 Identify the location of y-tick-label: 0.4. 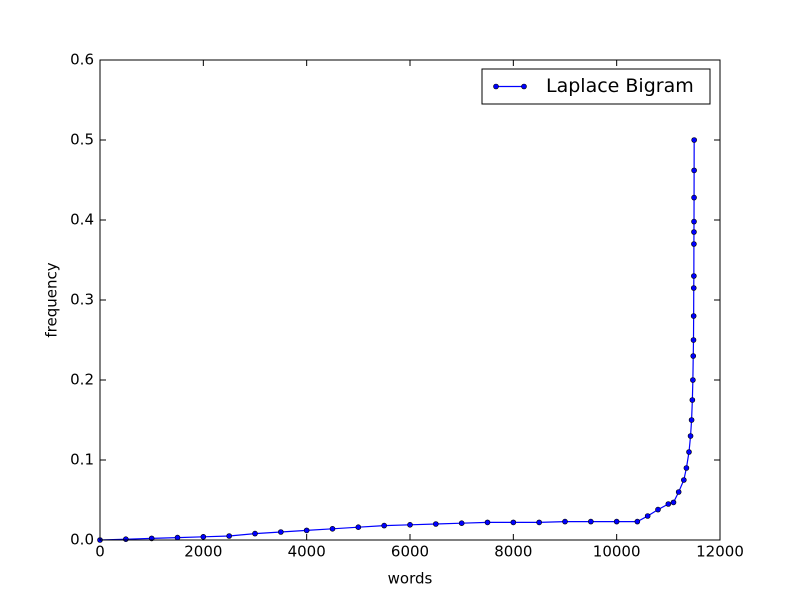
(82, 220).